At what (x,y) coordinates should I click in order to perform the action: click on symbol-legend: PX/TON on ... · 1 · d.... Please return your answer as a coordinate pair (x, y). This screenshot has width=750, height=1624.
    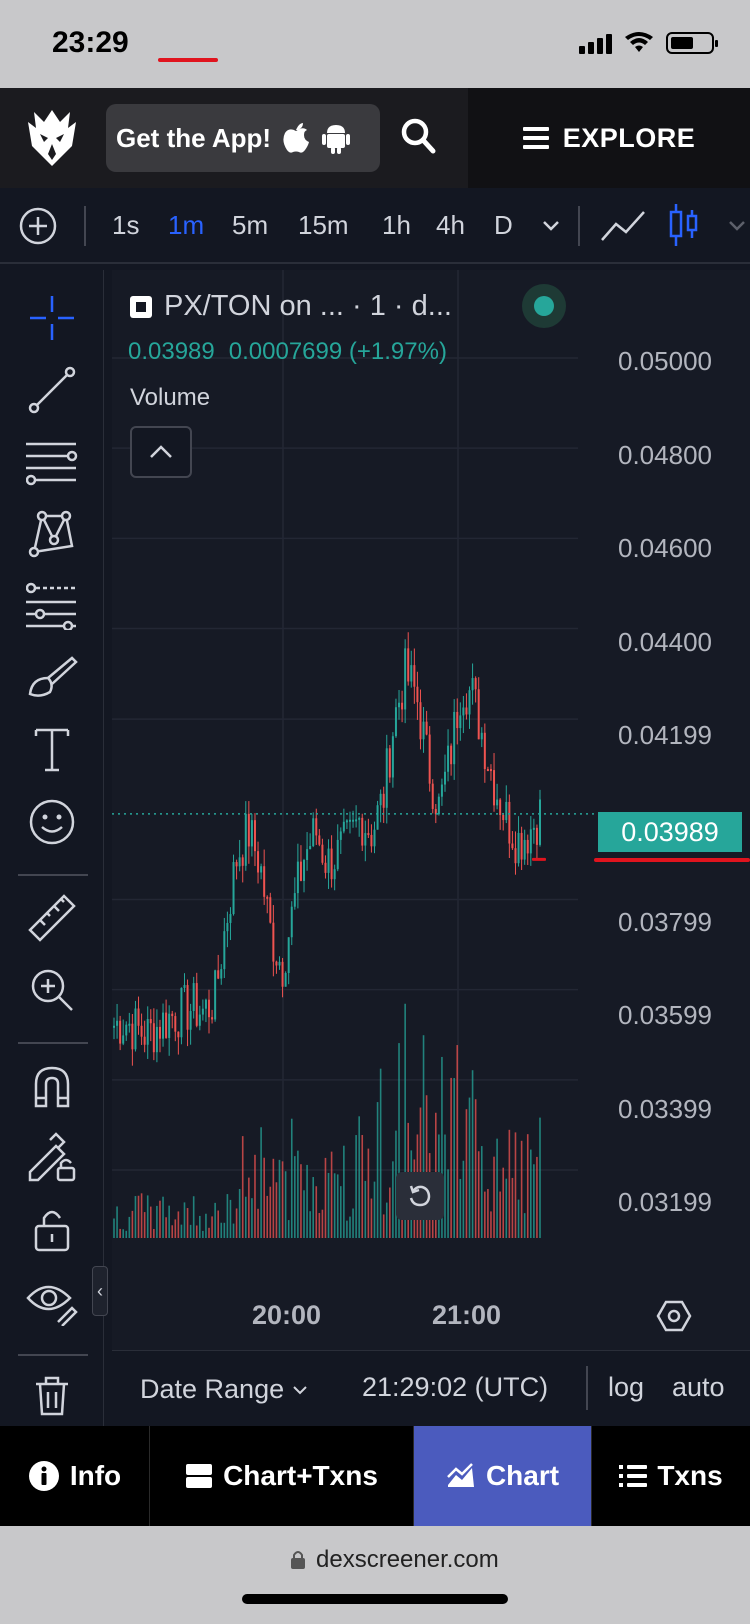
    Looking at the image, I should click on (291, 306).